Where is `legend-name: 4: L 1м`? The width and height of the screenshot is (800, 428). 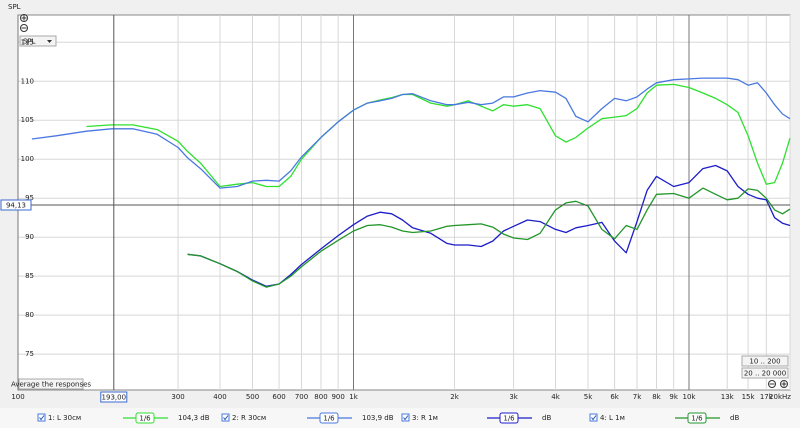
legend-name: 4: L 1м is located at coordinates (612, 418).